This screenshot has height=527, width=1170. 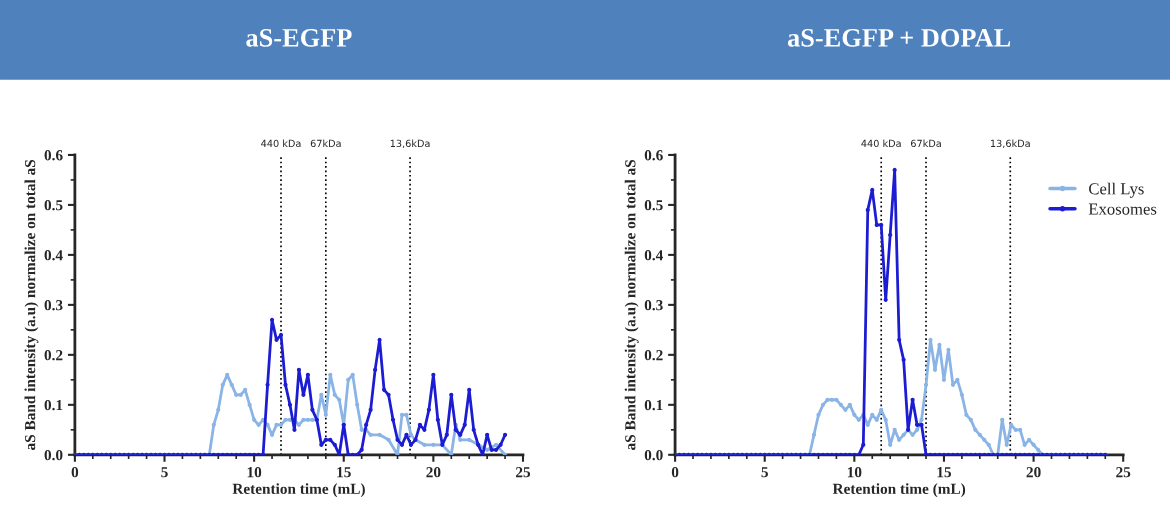 What do you see at coordinates (899, 37) in the screenshot?
I see `chart-title: aS-EGFP + DOPAL` at bounding box center [899, 37].